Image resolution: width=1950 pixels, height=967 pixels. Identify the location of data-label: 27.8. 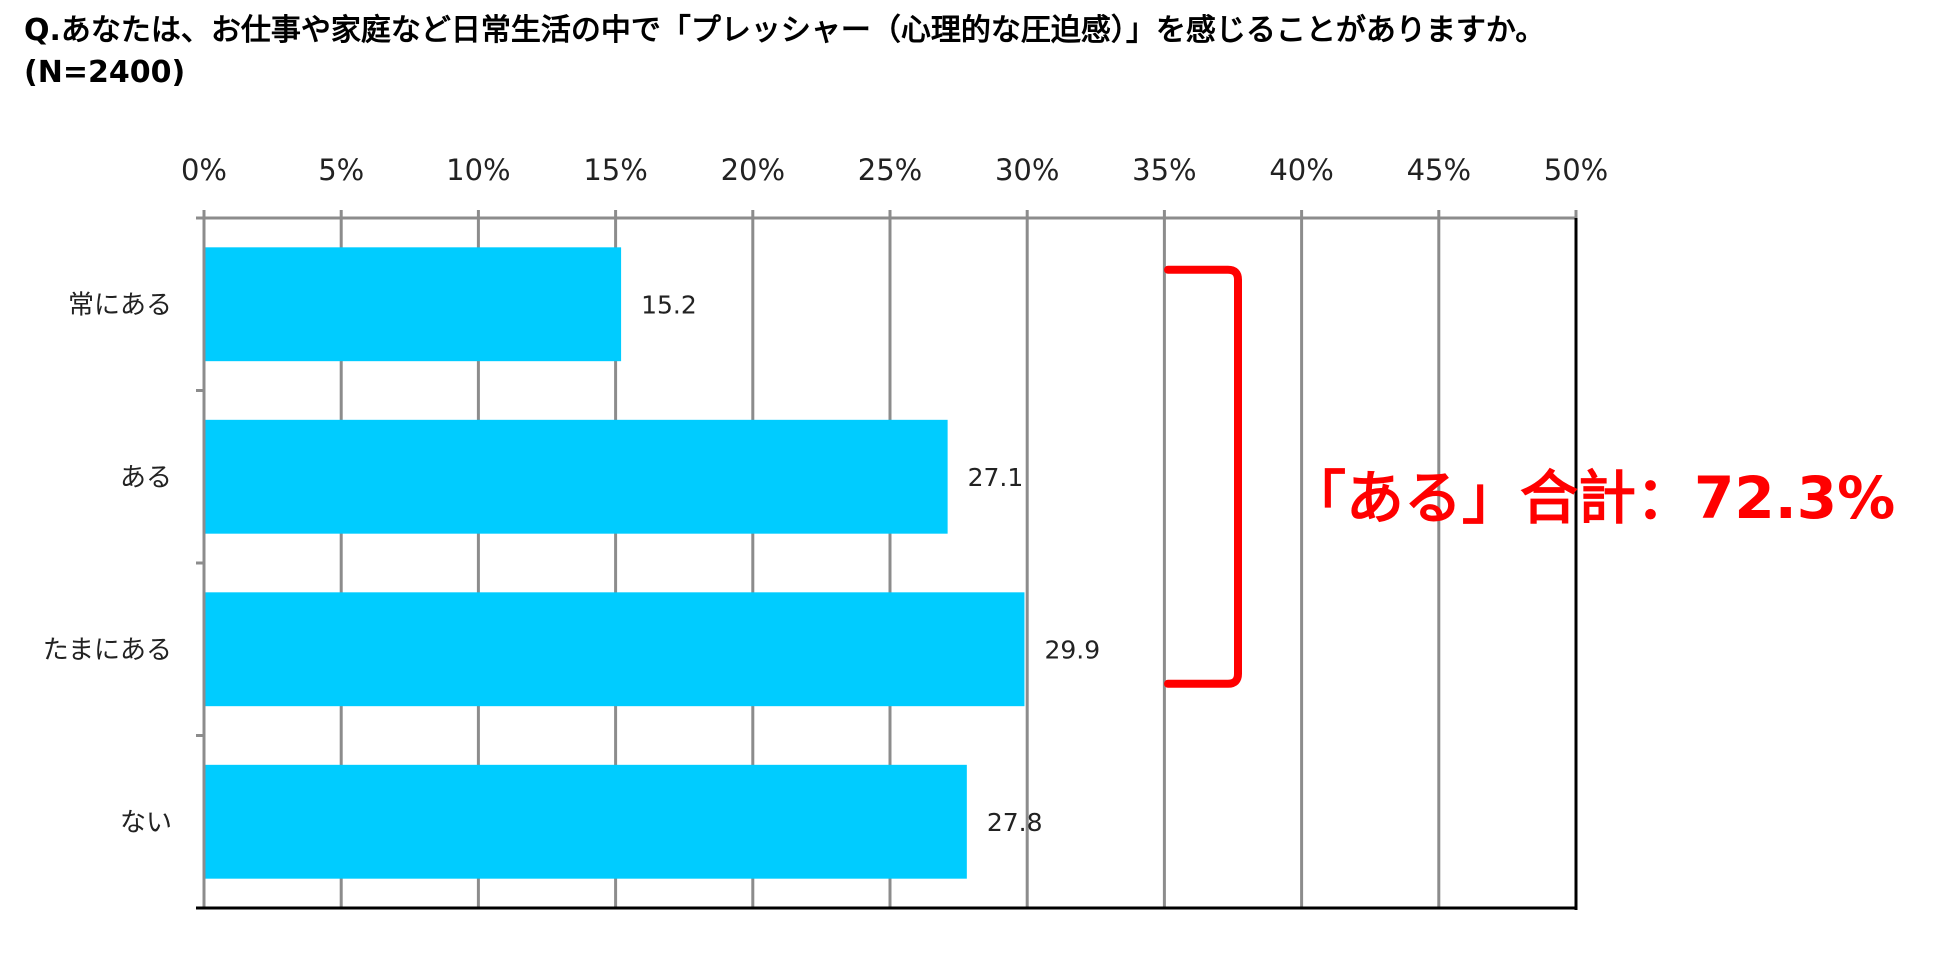
(1015, 822).